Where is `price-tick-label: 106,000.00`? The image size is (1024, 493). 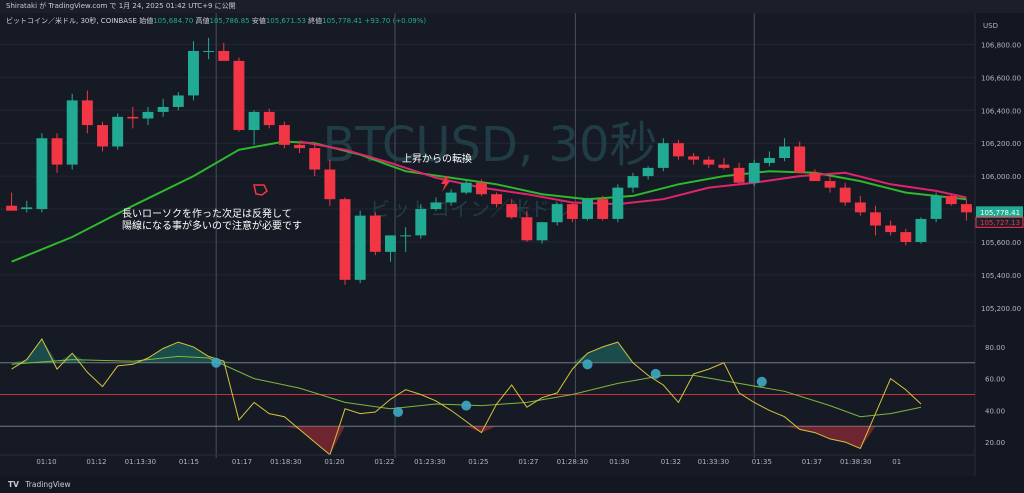
price-tick-label: 106,000.00 is located at coordinates (1001, 177).